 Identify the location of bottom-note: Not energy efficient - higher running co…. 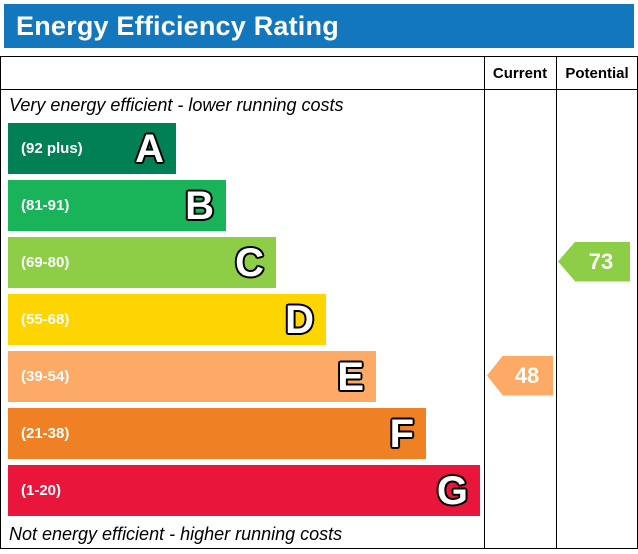
(176, 533).